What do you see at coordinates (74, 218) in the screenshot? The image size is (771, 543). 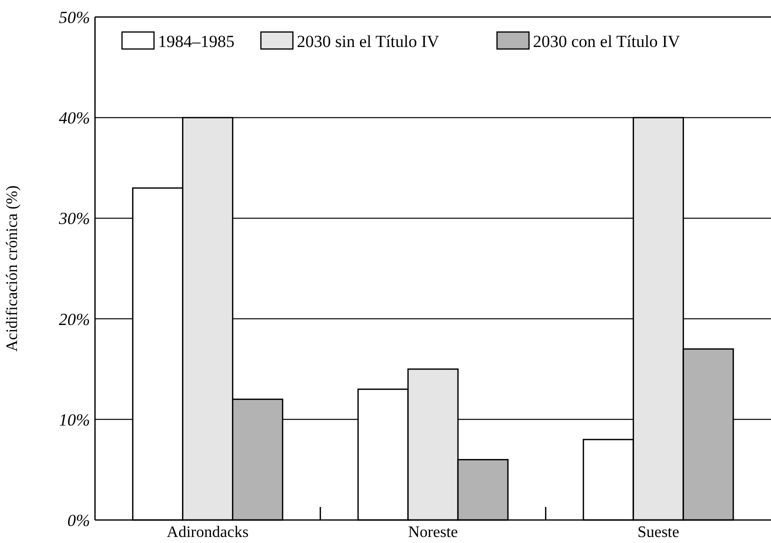 I see `y-tick-label: 30%` at bounding box center [74, 218].